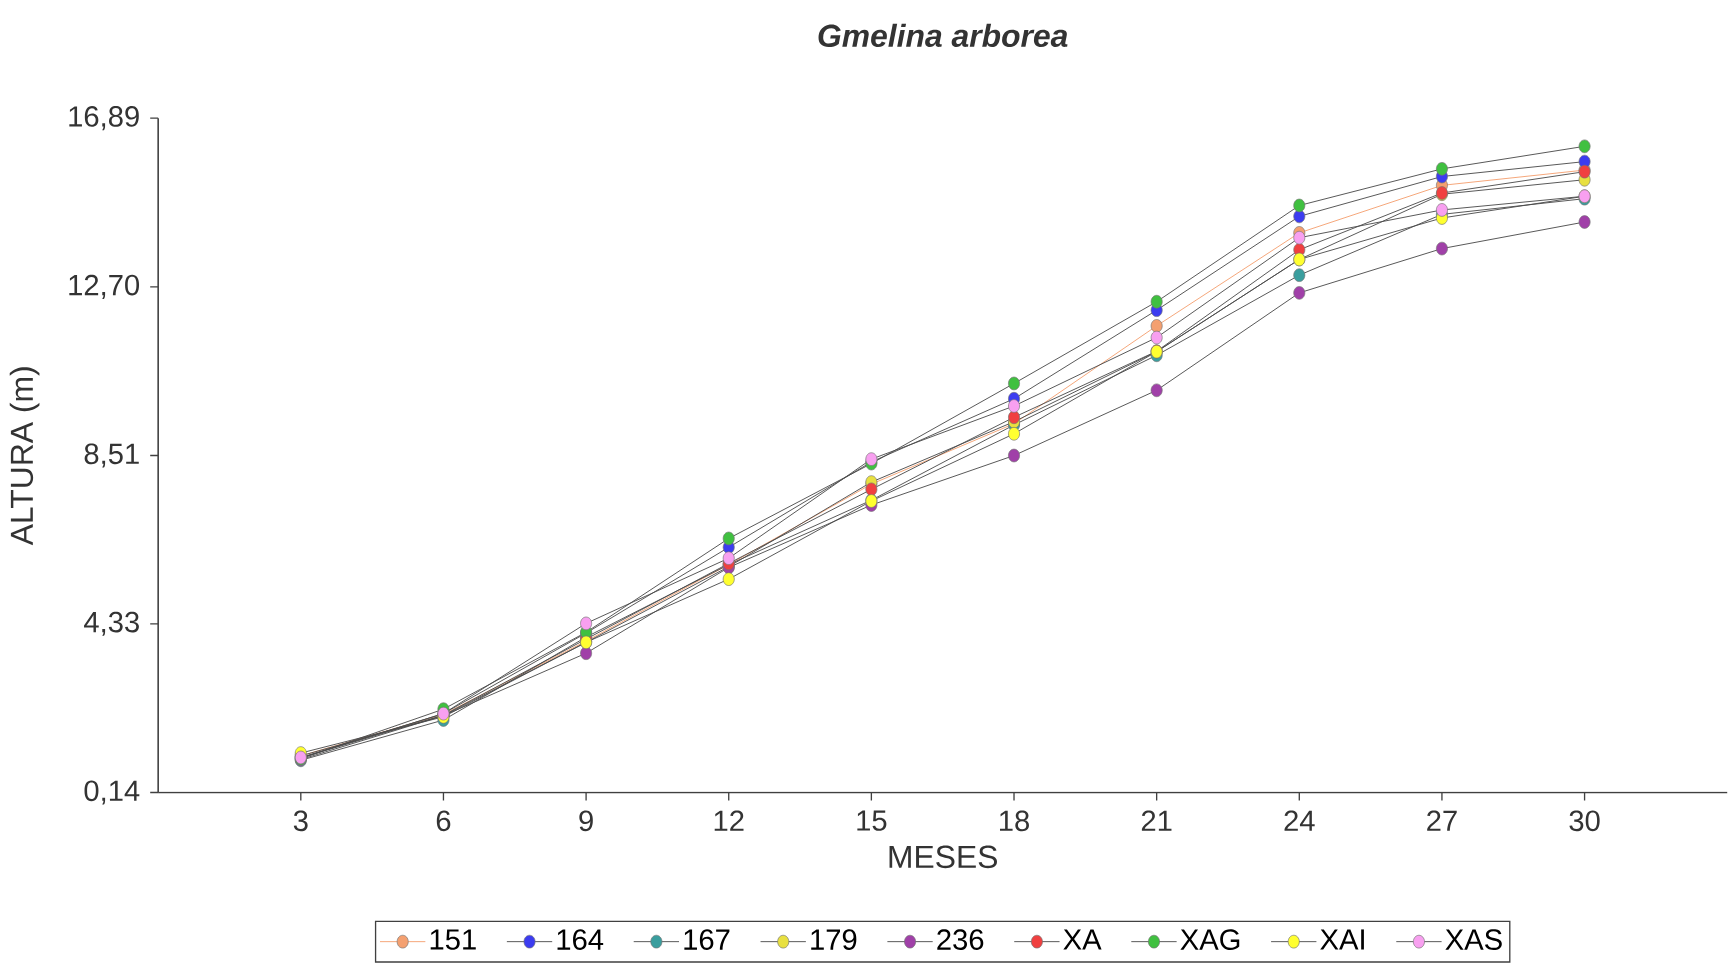 Image resolution: width=1728 pixels, height=974 pixels. Describe the element at coordinates (104, 118) in the screenshot. I see `y-tick-label: 16,89` at that location.